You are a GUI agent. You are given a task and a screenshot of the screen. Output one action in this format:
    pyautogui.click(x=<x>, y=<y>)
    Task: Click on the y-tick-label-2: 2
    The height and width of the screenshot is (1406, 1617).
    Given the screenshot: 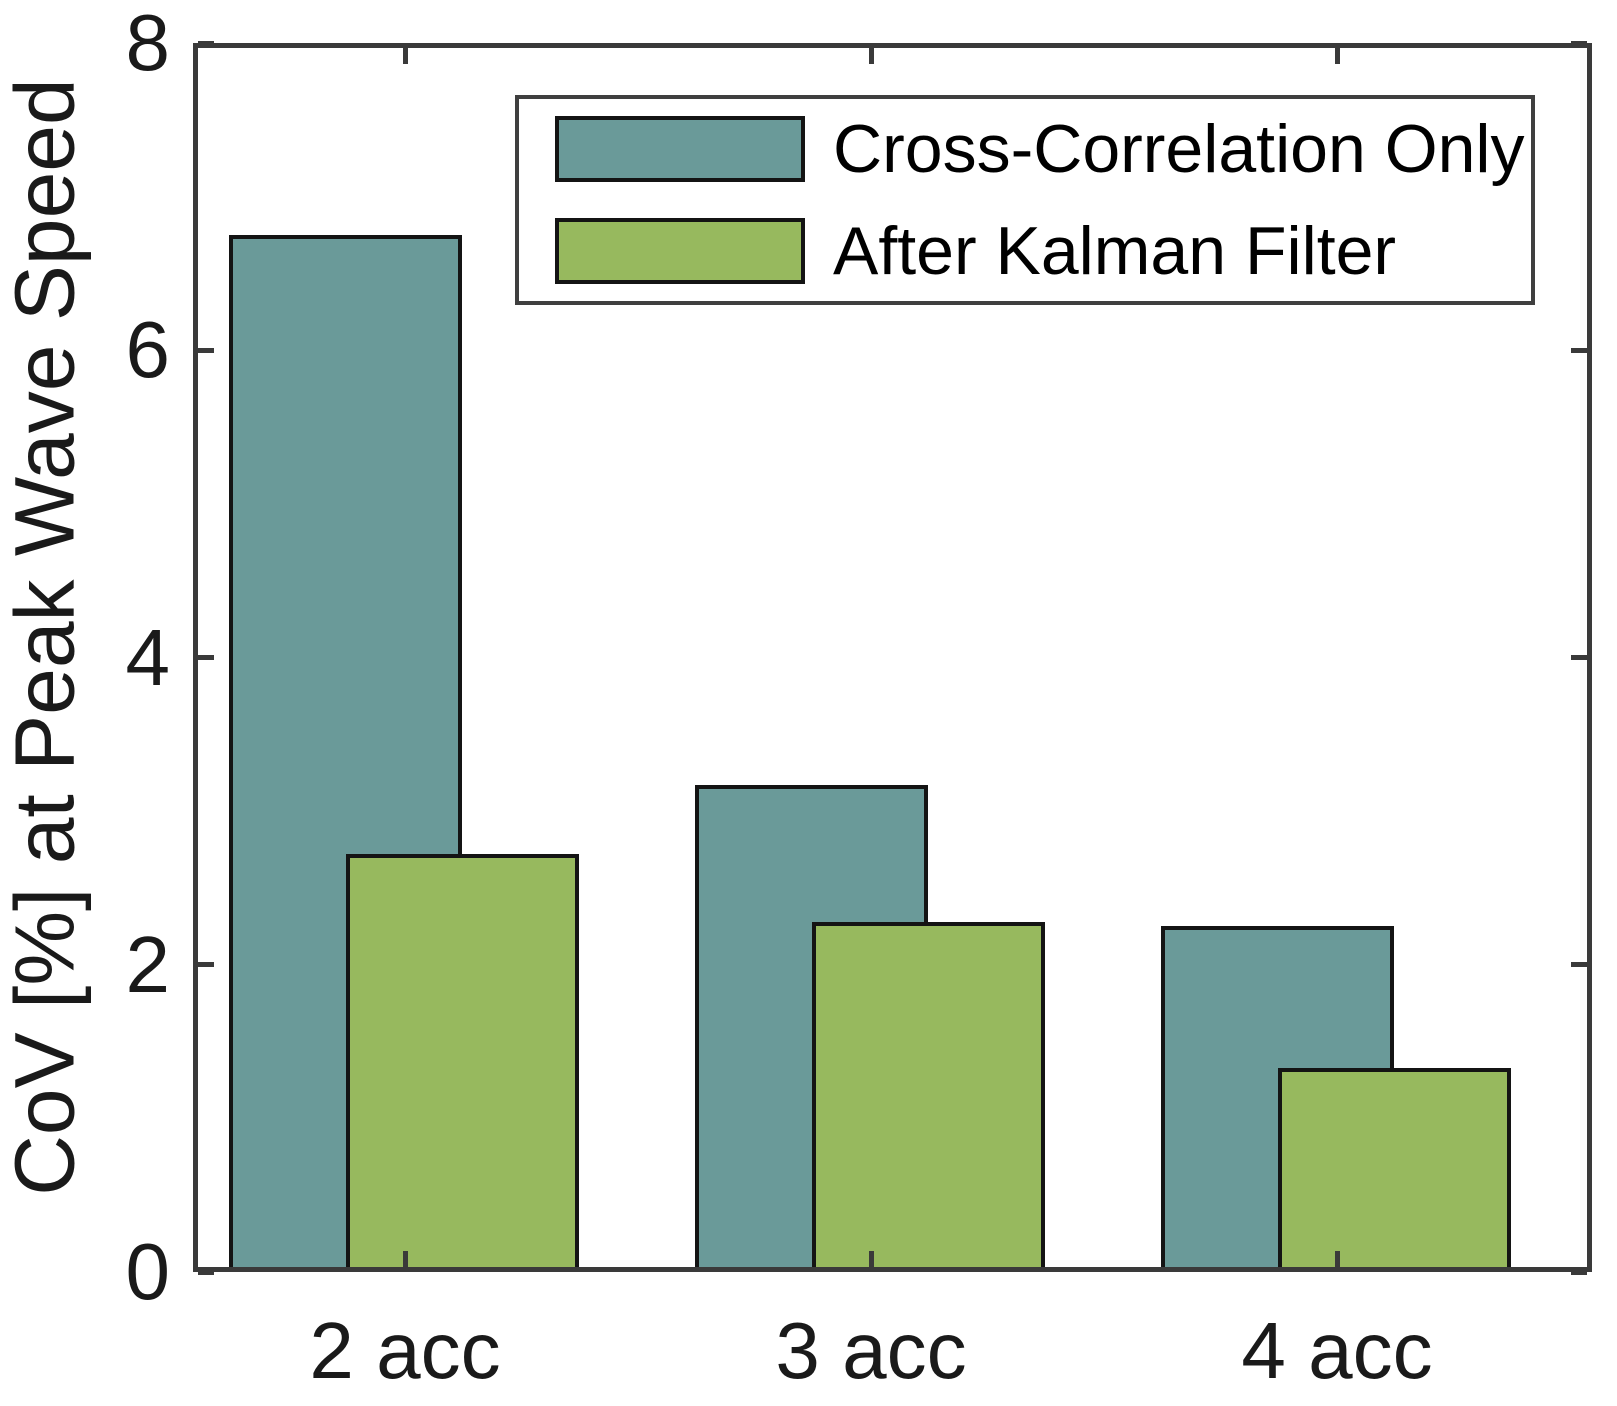 What is the action you would take?
    pyautogui.click(x=148, y=964)
    